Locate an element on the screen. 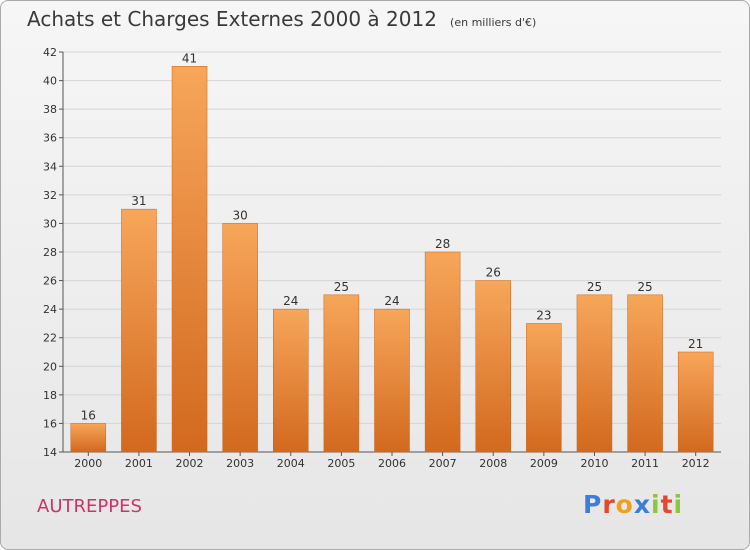 The image size is (750, 550). logo-letter: t is located at coordinates (667, 504).